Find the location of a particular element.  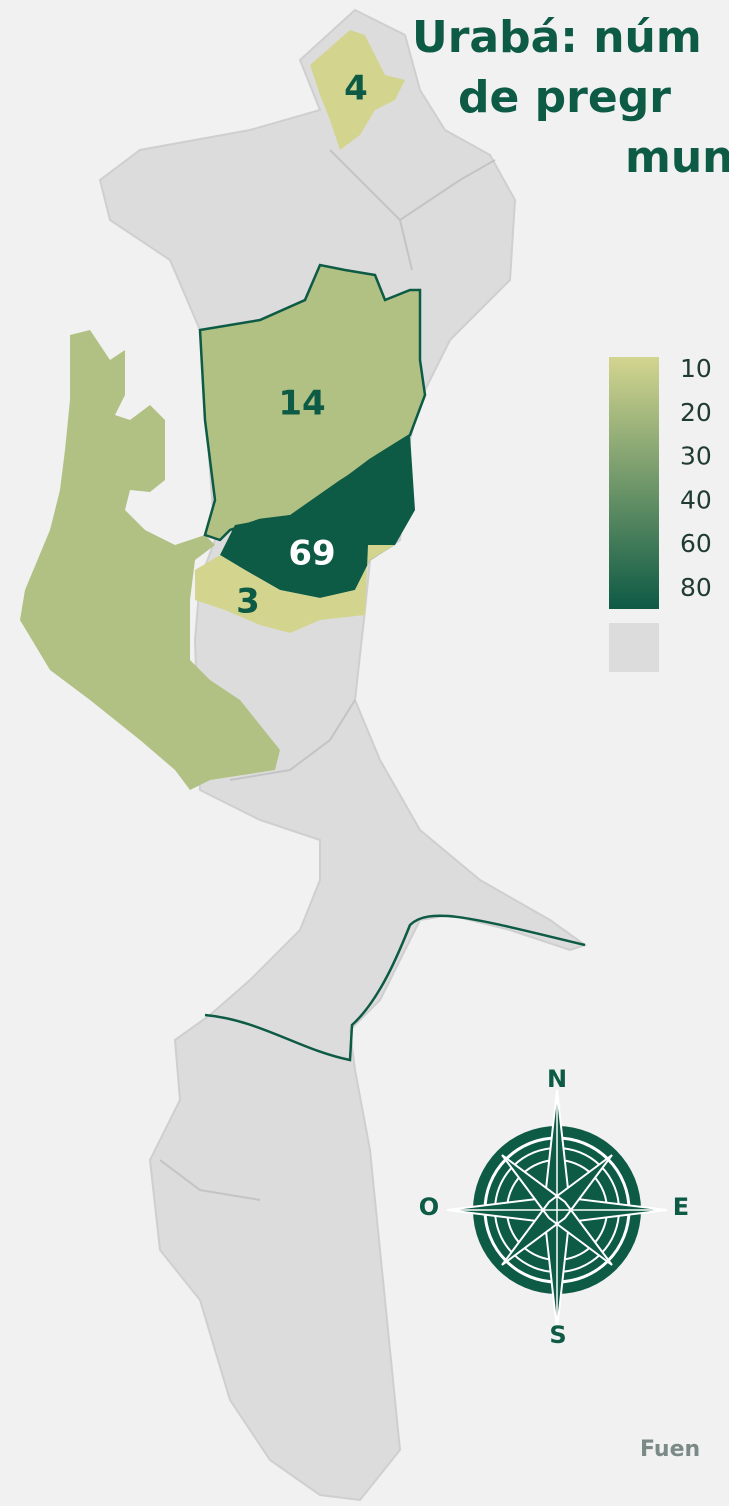

compass-n: N is located at coordinates (557, 1079).